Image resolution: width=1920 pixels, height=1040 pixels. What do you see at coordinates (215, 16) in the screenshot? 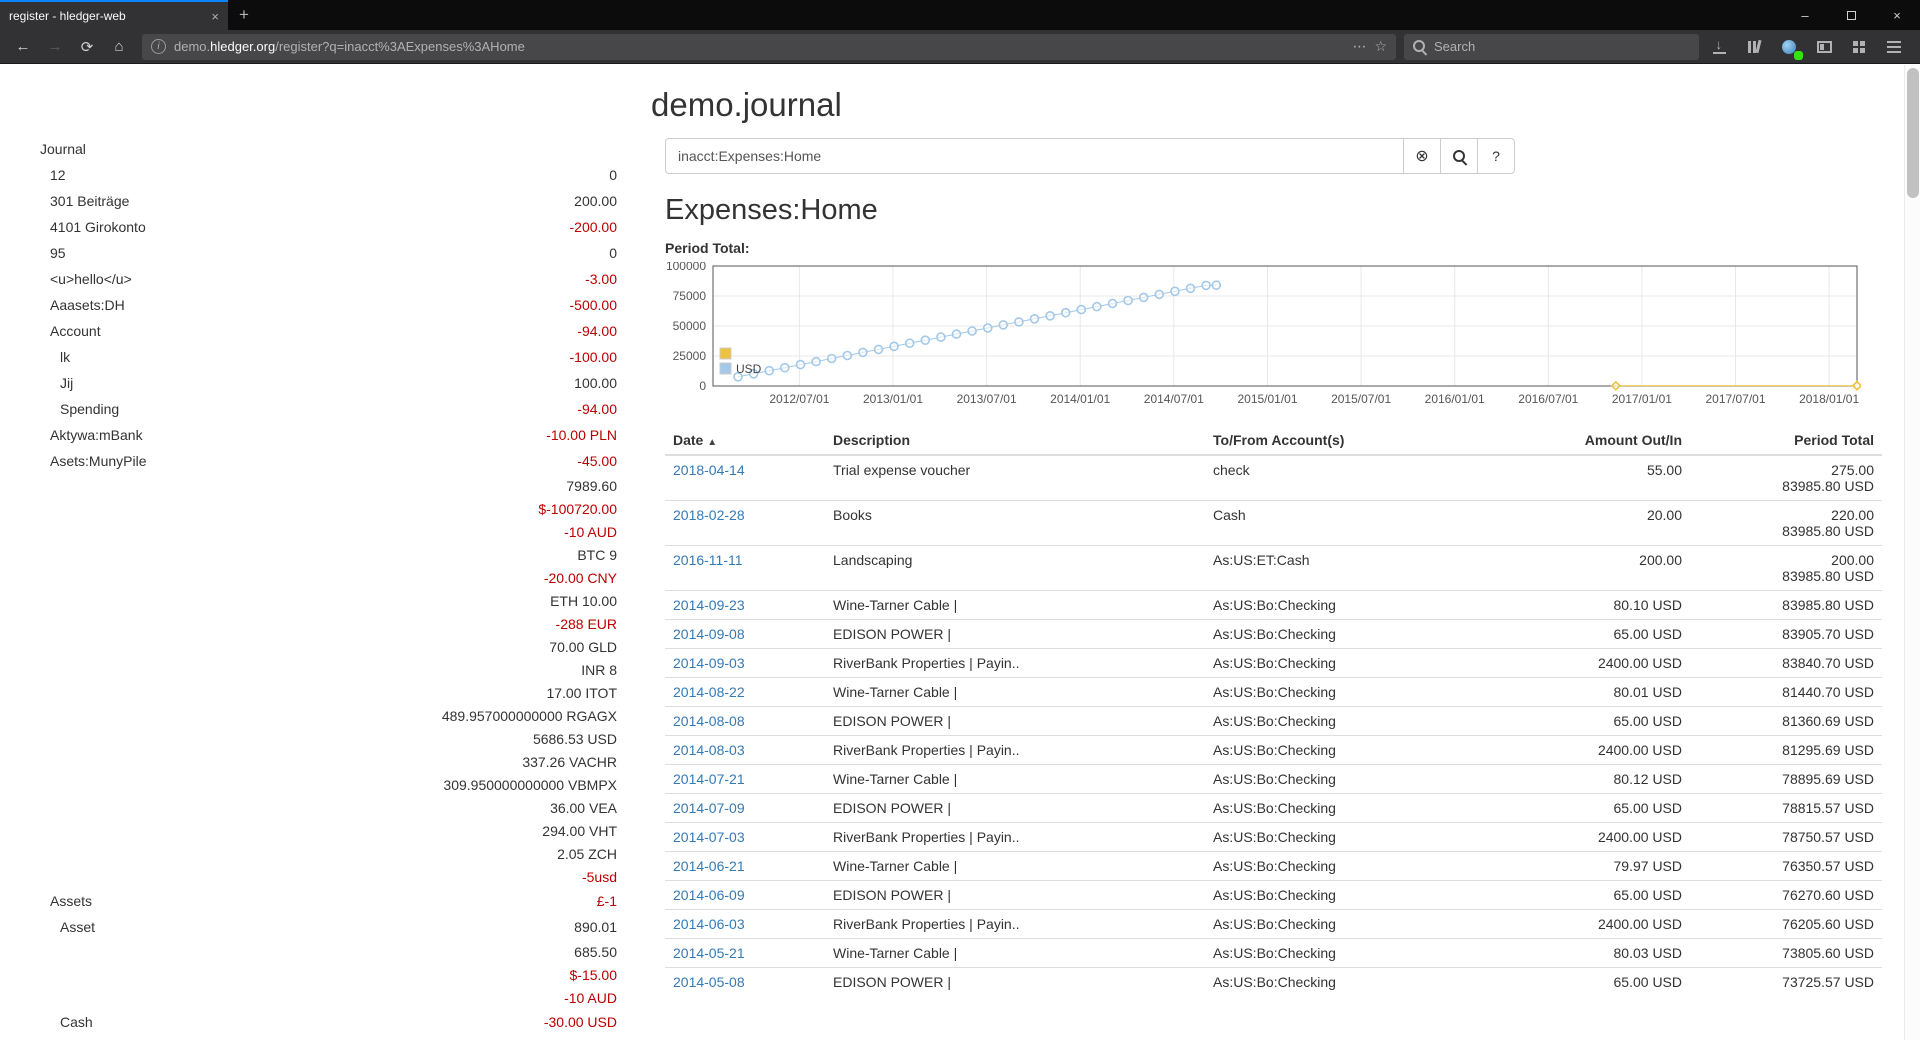
I see `tab-close-icon: ×` at bounding box center [215, 16].